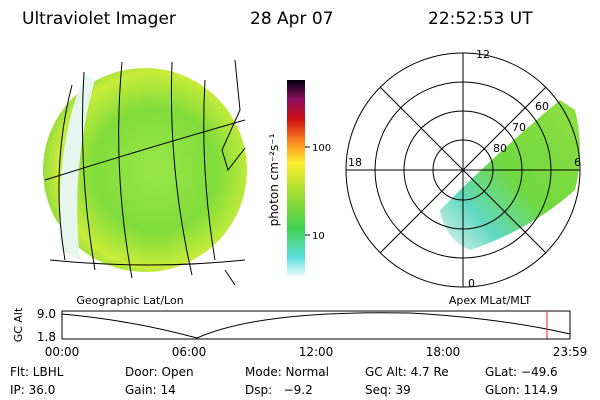  Describe the element at coordinates (129, 300) in the screenshot. I see `plot-title: Geographic Lat/Lon` at that location.